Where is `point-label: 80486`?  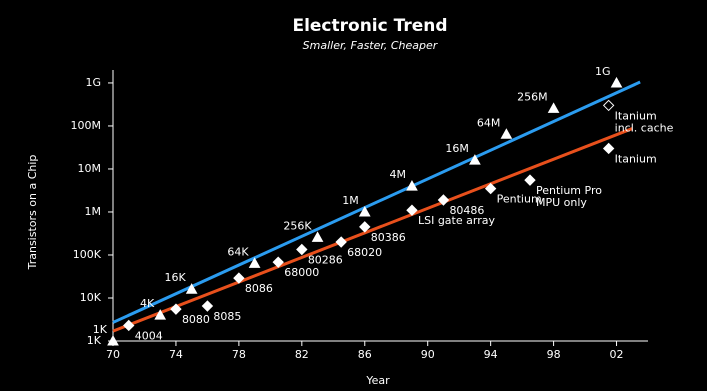
point-label: 80486 is located at coordinates (466, 210).